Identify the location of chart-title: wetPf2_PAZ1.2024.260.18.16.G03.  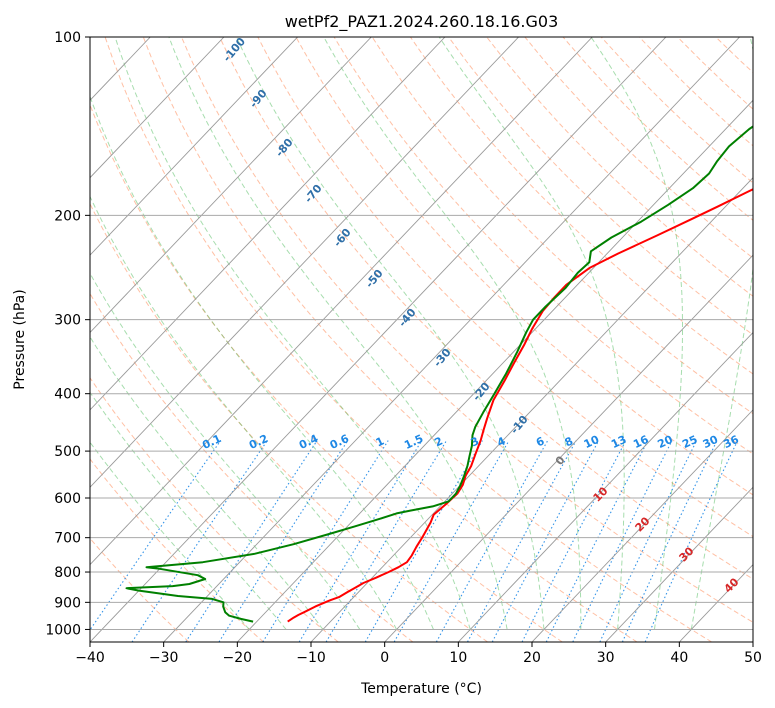
(422, 22).